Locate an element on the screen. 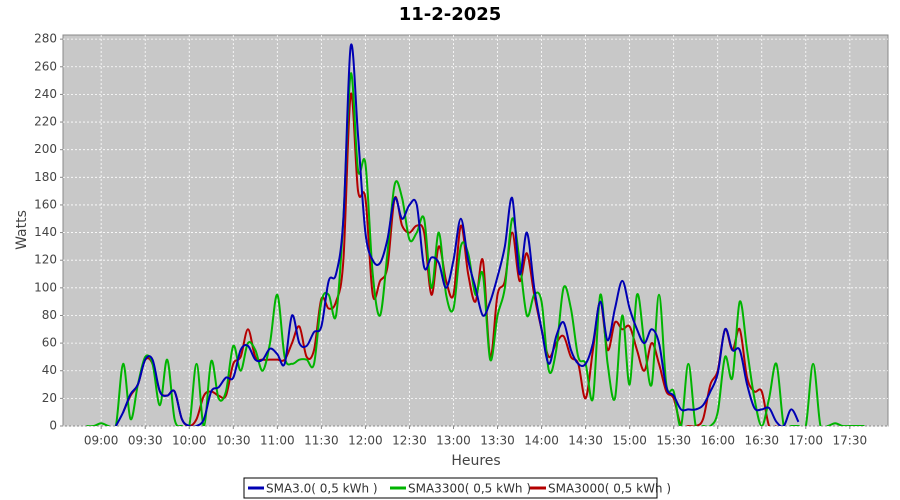 The image size is (900, 500). x-tick-label: 13:30 is located at coordinates (497, 441).